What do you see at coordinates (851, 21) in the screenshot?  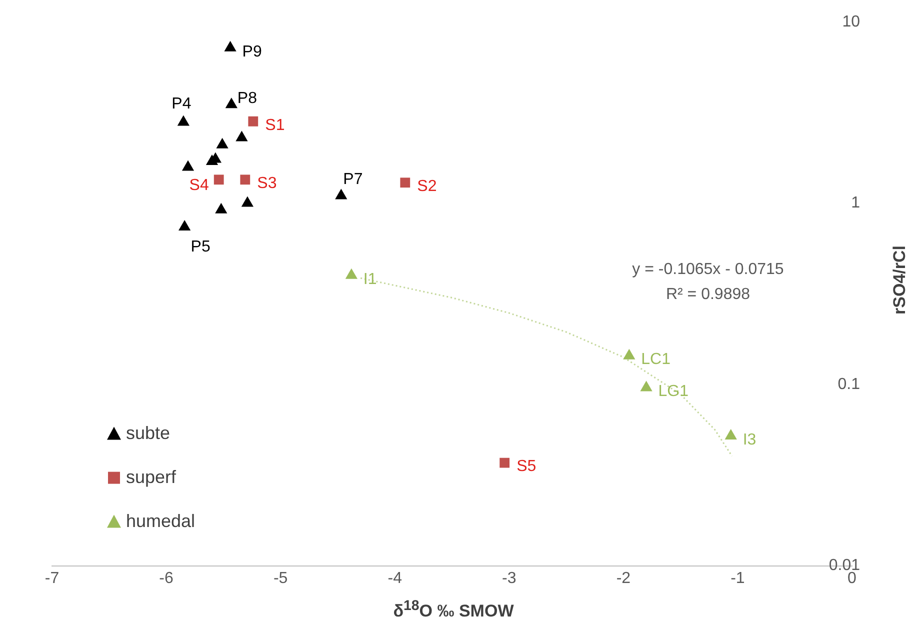 I see `y-tick-label: 10` at bounding box center [851, 21].